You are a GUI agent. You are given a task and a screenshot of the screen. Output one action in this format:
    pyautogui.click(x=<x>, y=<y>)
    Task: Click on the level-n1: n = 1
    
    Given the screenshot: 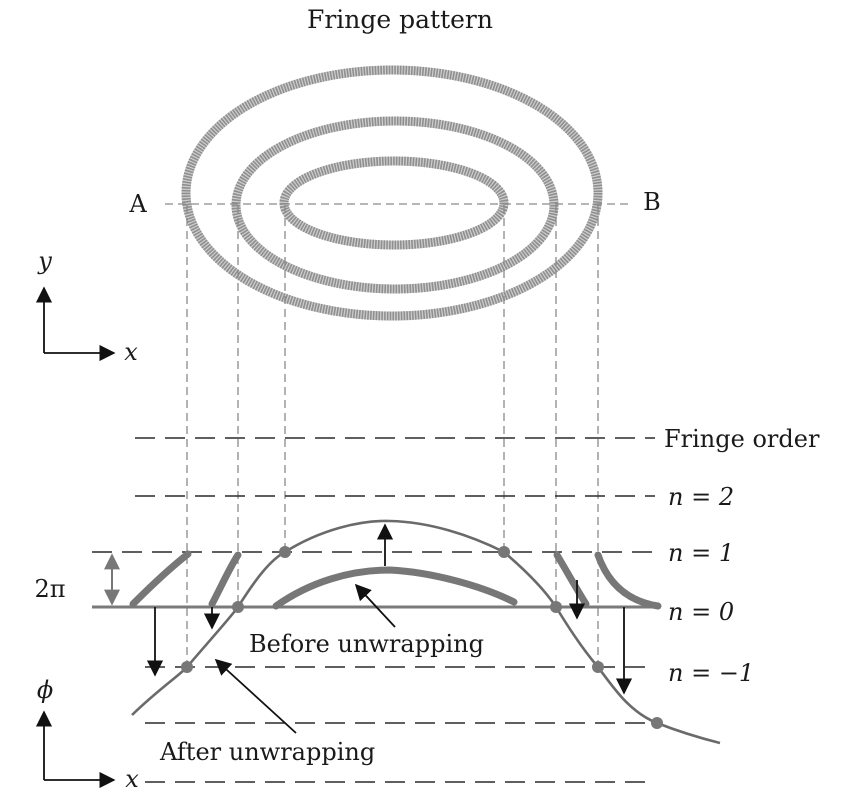 What is the action you would take?
    pyautogui.click(x=701, y=553)
    